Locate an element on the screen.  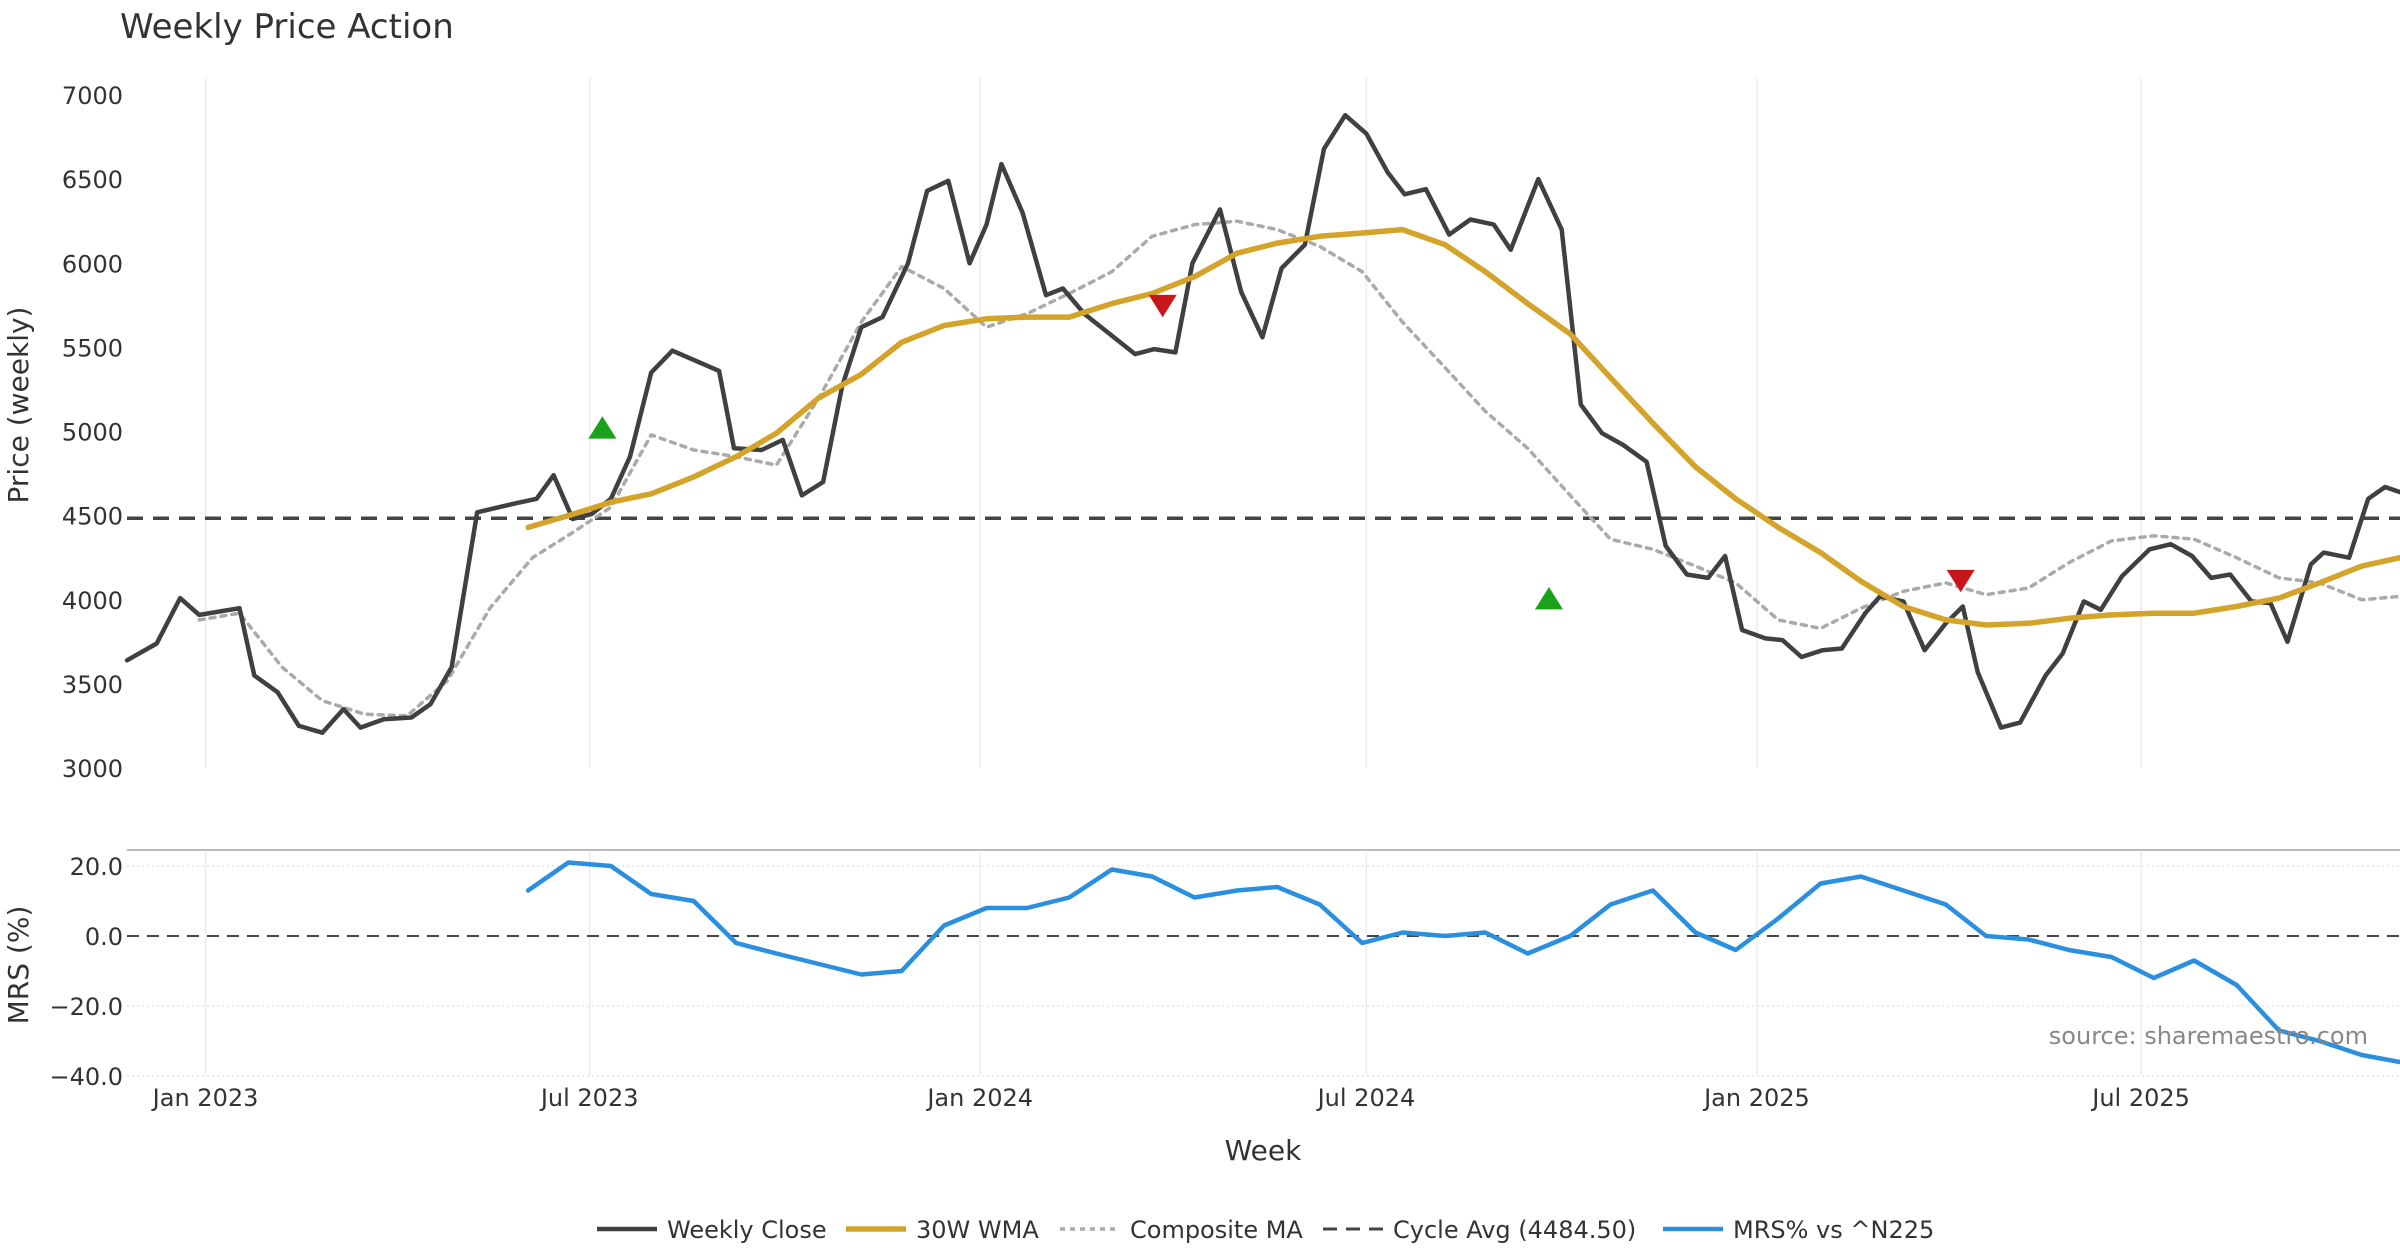
x-tick-label: Jul 2023 is located at coordinates (589, 1098).